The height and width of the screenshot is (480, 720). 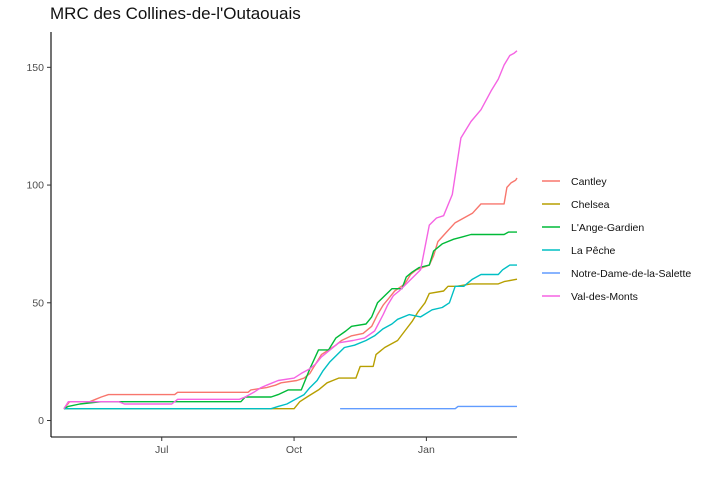 I want to click on legend-label: L'Ange-Gardien, so click(x=607, y=228).